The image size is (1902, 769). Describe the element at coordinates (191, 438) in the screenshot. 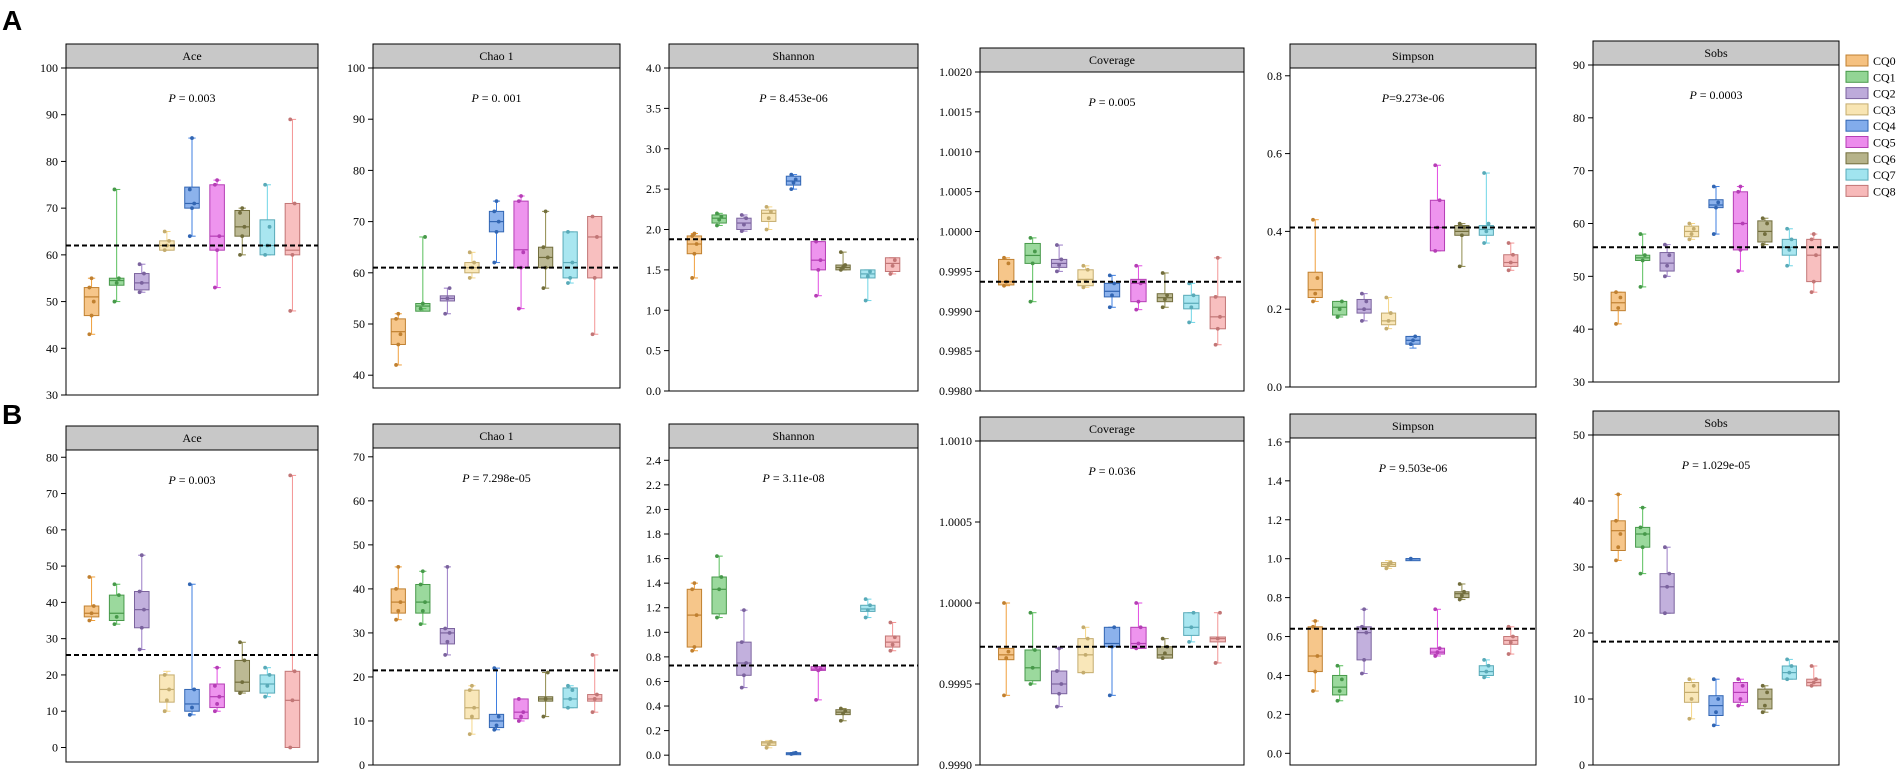

I see `panel-title: Ace` at that location.